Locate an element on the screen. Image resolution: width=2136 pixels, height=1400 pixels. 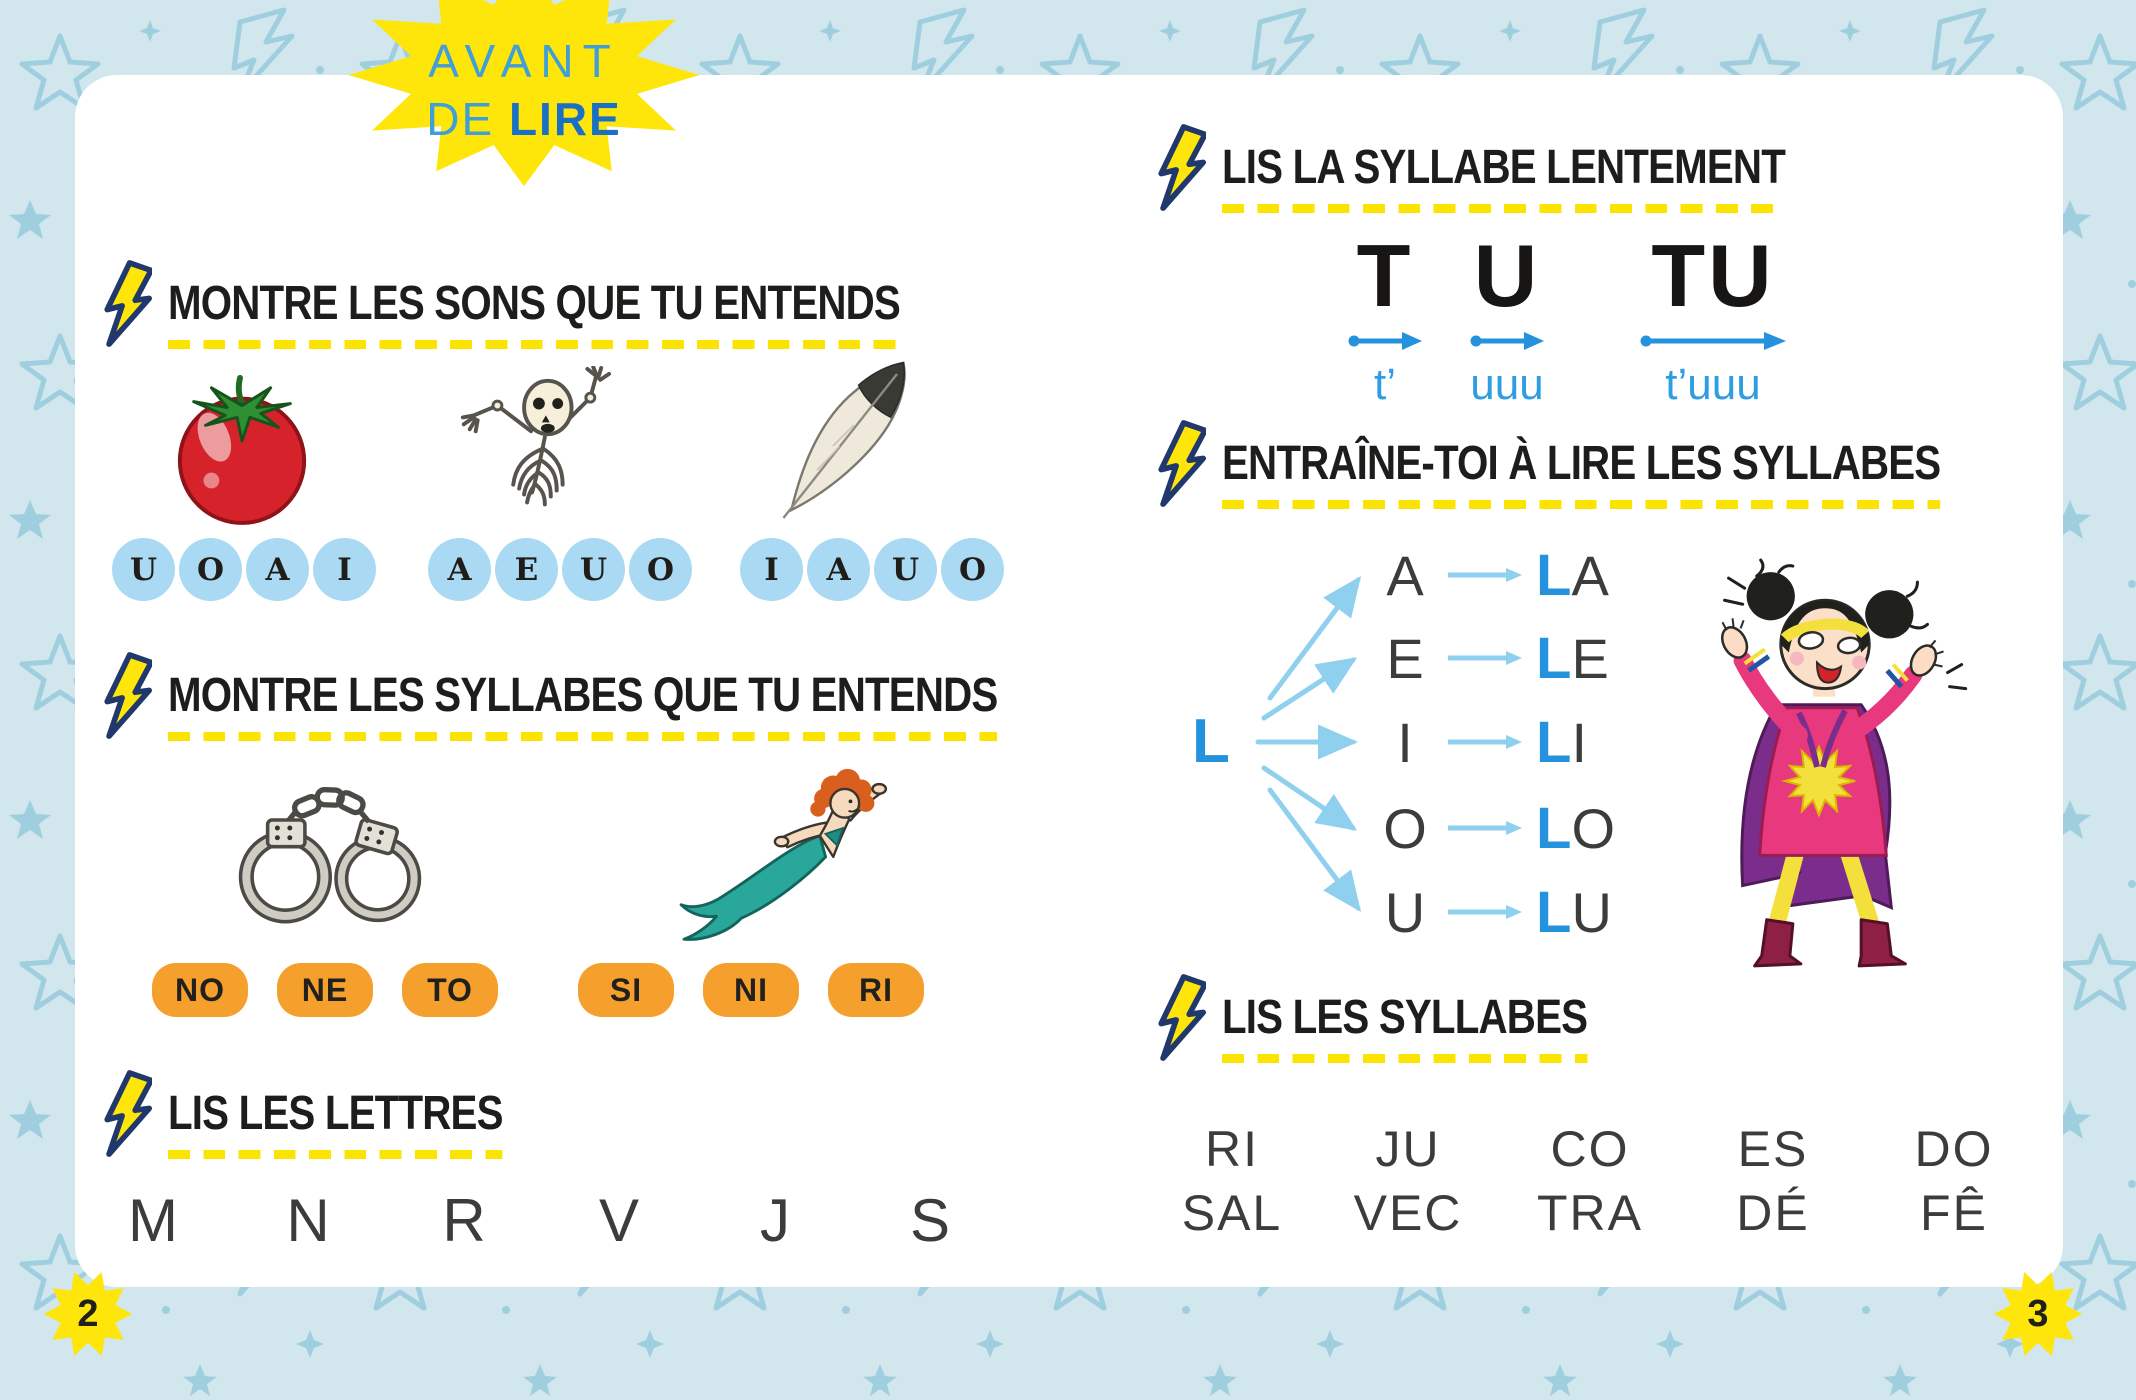
practice-row: I LI is located at coordinates (1477, 742).